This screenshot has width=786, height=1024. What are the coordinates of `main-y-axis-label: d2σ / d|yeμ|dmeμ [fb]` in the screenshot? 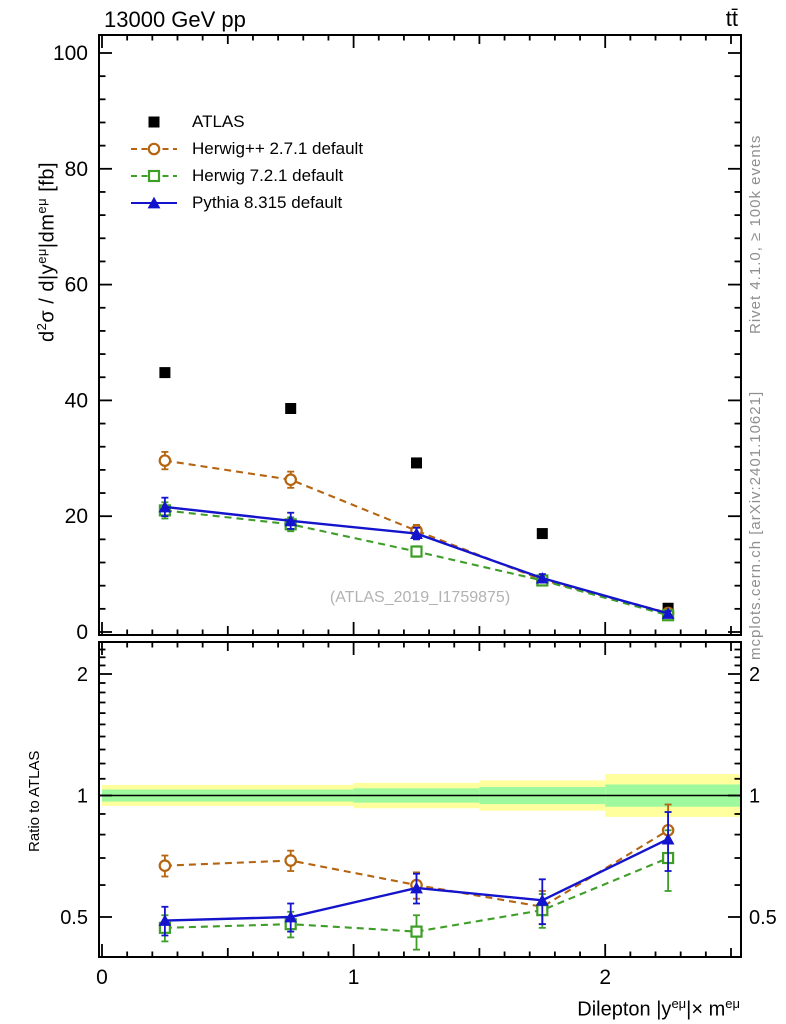 It's located at (47, 252).